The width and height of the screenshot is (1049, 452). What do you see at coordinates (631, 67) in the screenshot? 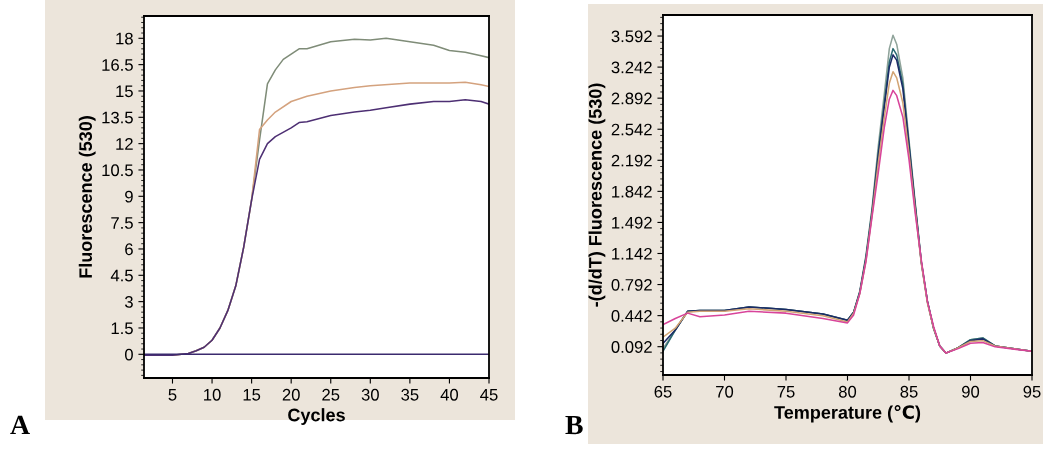
I see `y-tick-label: 3.242` at bounding box center [631, 67].